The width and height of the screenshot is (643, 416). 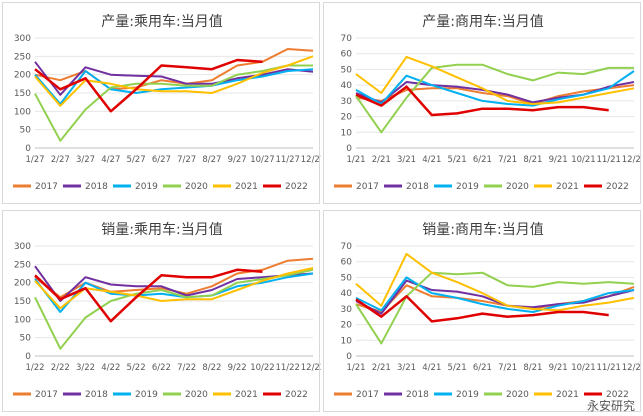 What do you see at coordinates (211, 160) in the screenshot?
I see `x-tick-label: 8/27` at bounding box center [211, 160].